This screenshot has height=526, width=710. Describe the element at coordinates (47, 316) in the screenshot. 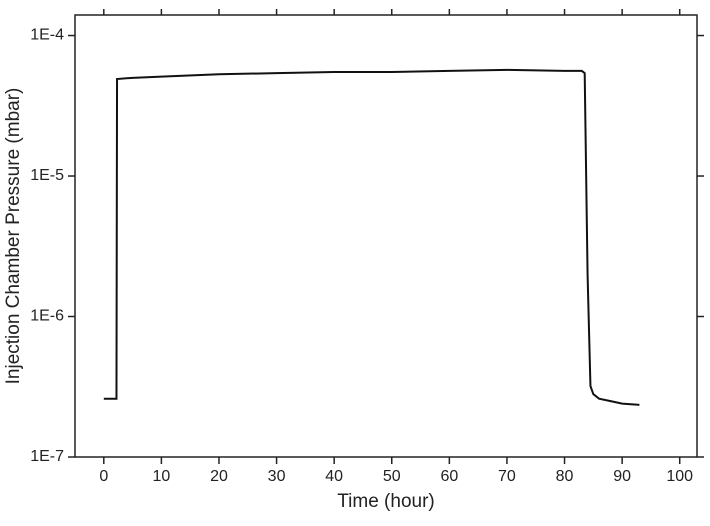

I see `y-tick-label: 1E-6` at that location.